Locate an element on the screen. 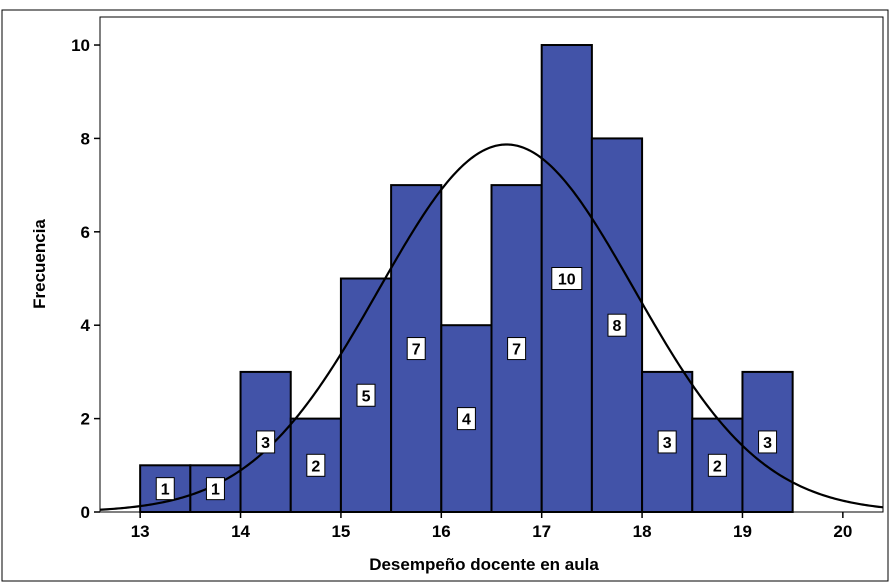  y-tick-label: 0 is located at coordinates (85, 512).